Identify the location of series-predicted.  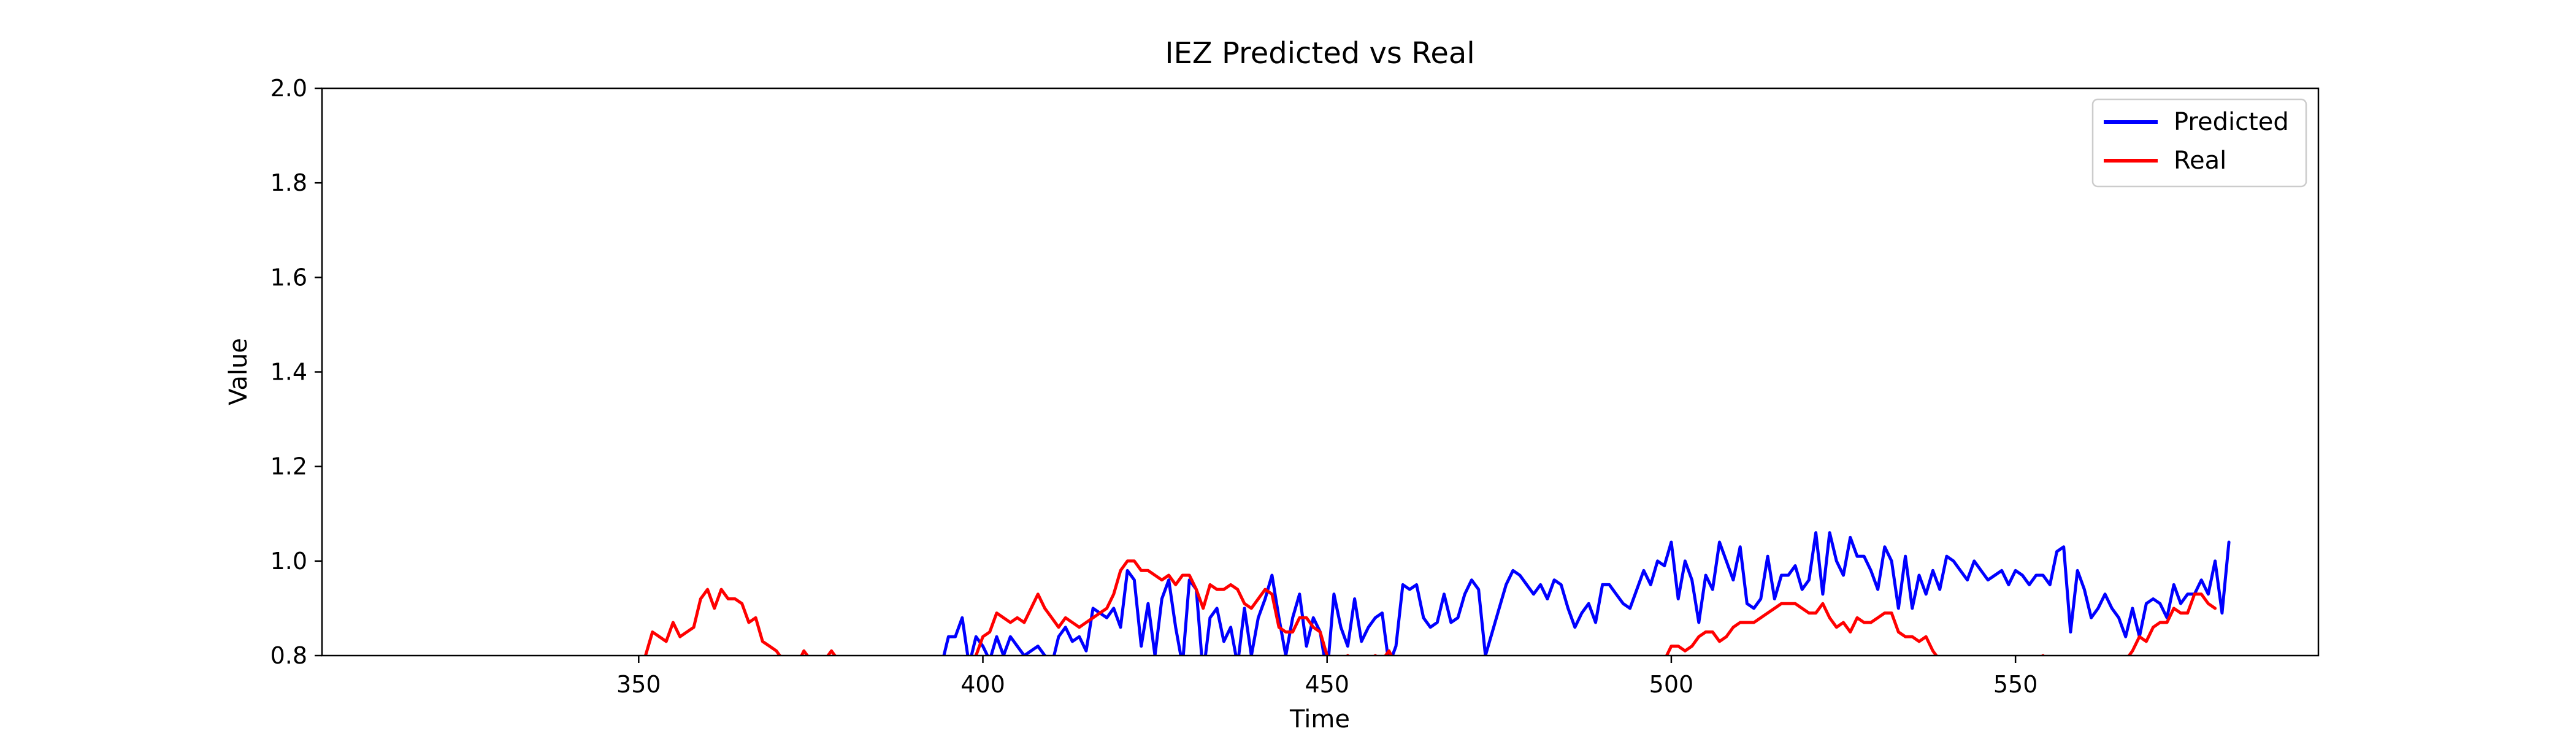
(1586, 594).